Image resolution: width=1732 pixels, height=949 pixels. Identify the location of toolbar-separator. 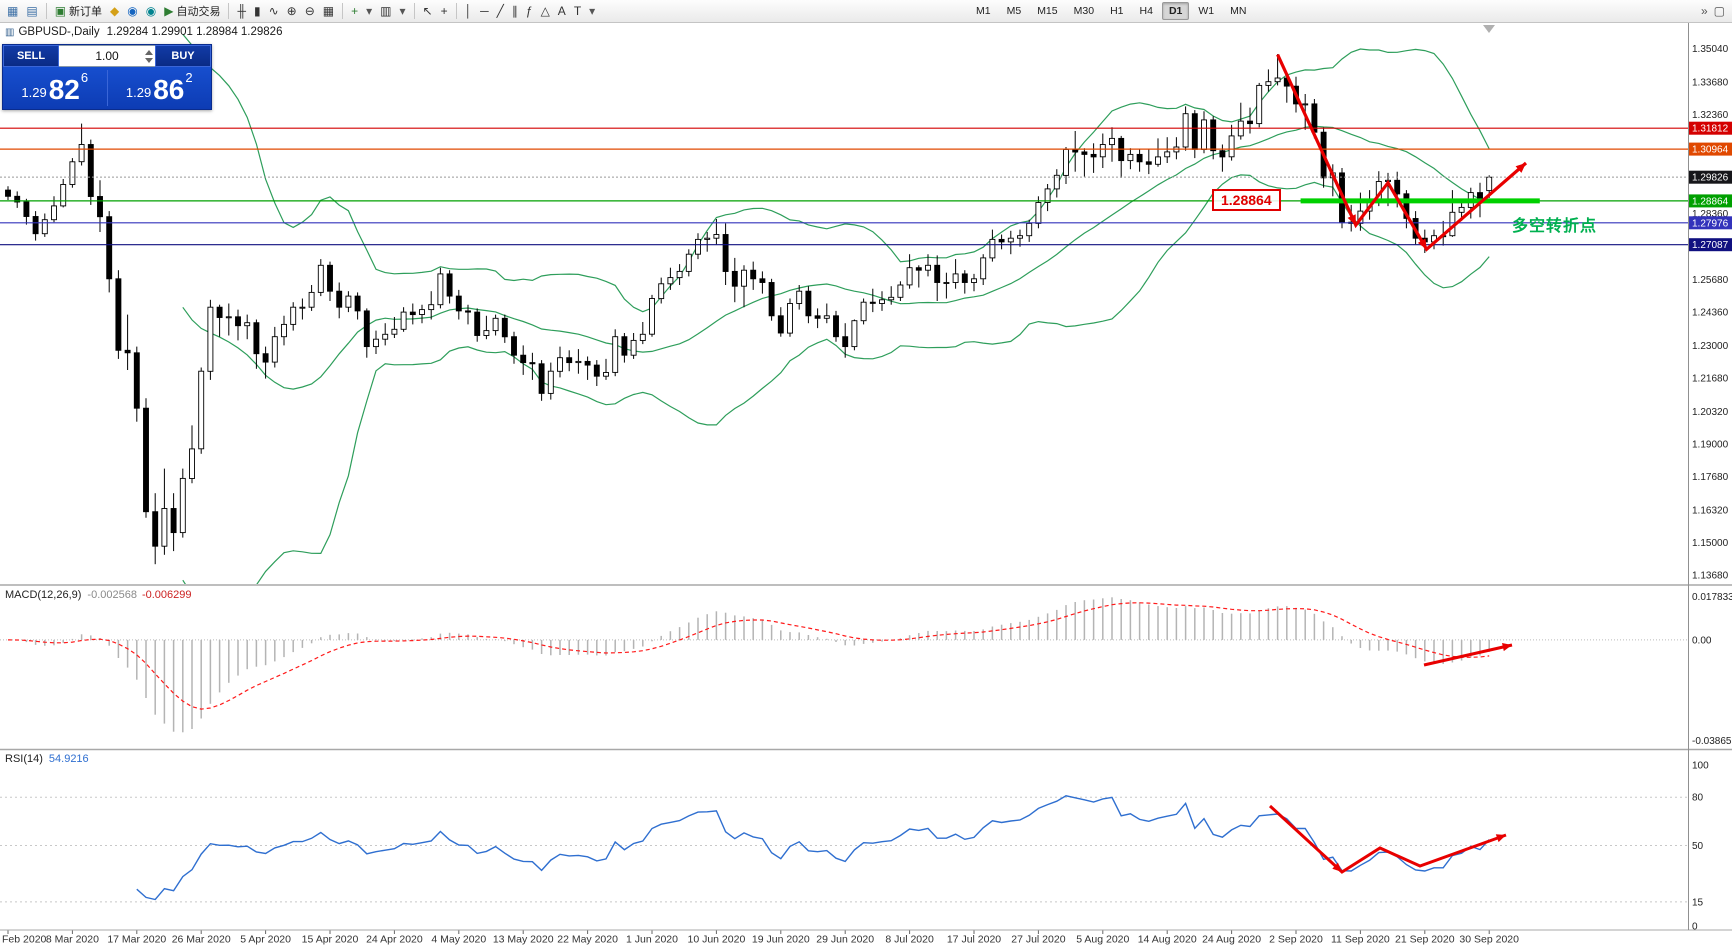
(343, 11).